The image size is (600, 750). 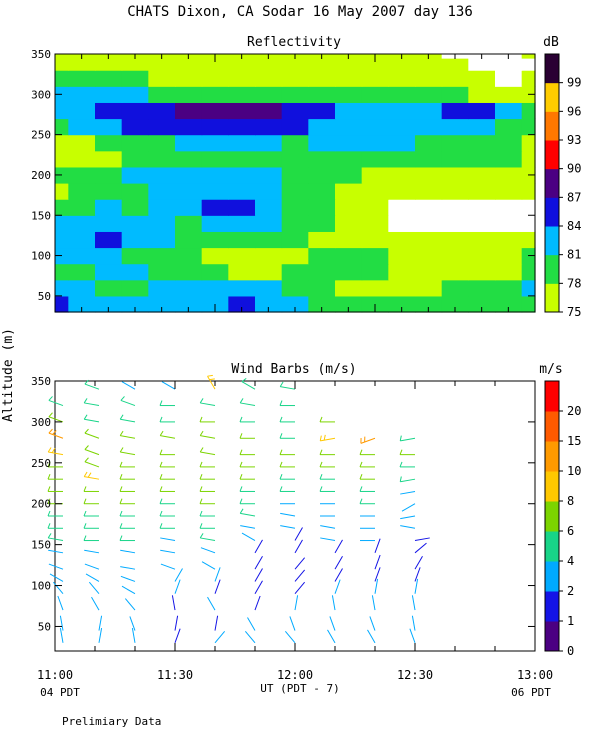 I want to click on footer-left-time: 04 PDT, so click(x=60, y=692).